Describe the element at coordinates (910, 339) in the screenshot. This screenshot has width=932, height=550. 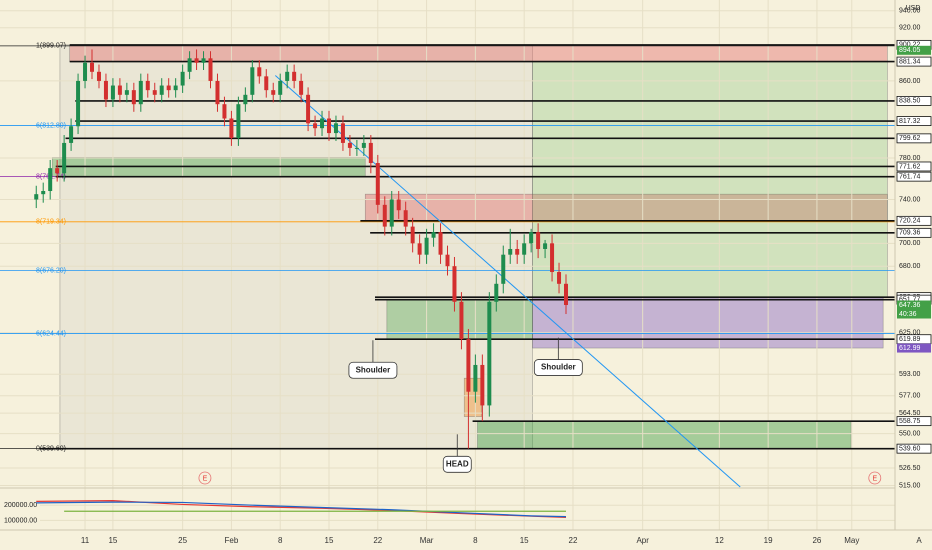
I see `level-label: 619.89` at that location.